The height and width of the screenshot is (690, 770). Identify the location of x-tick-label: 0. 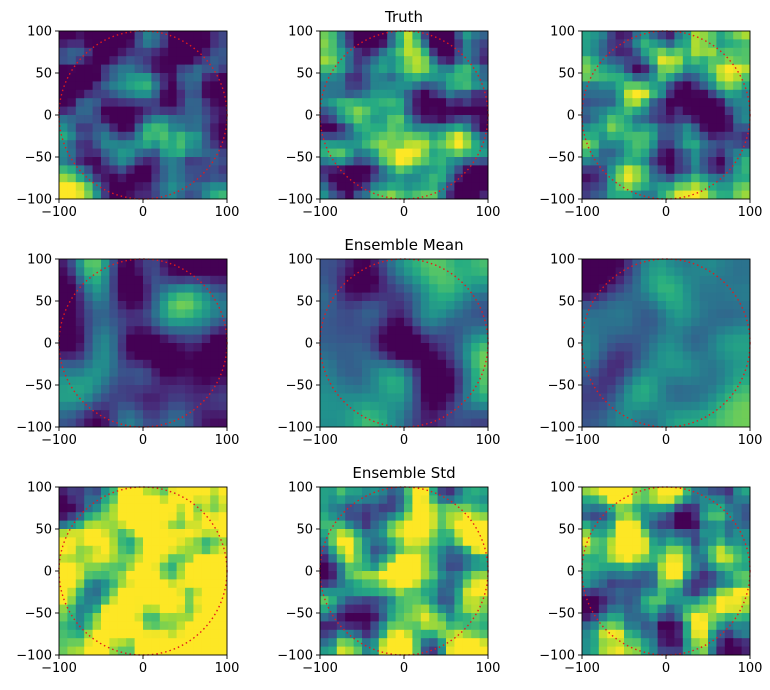
(404, 668).